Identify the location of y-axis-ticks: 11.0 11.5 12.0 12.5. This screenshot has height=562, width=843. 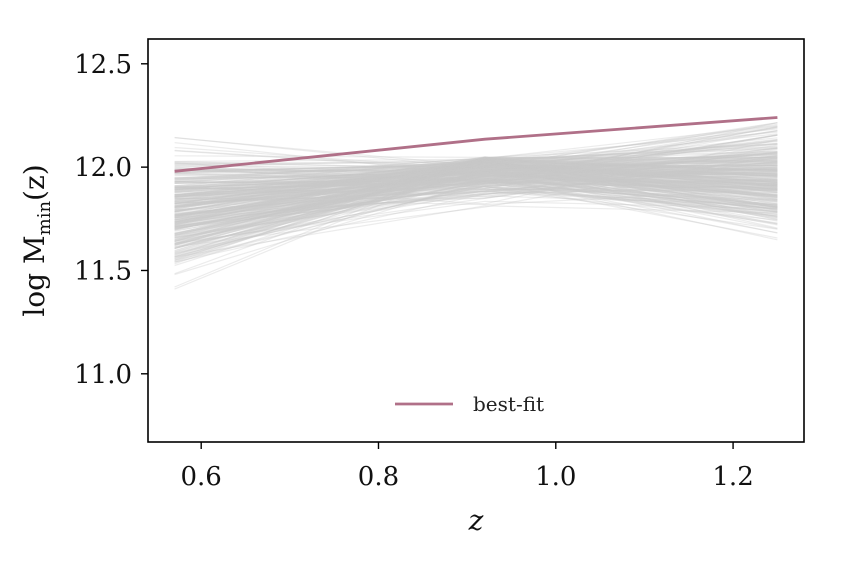
(111, 220).